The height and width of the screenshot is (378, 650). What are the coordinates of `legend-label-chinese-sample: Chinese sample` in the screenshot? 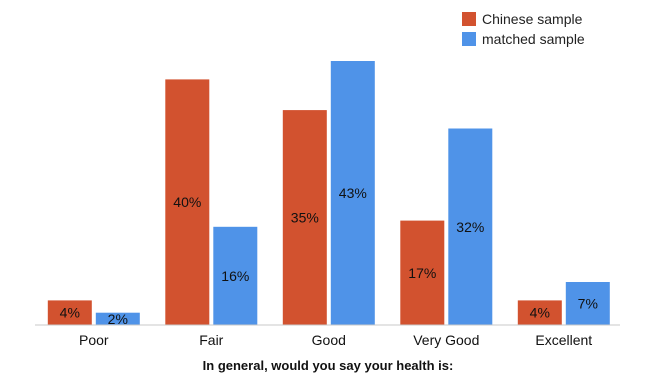 It's located at (532, 19).